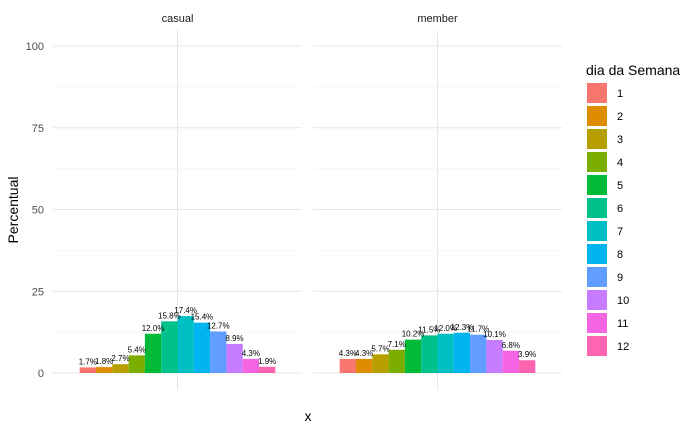 The width and height of the screenshot is (700, 432). Describe the element at coordinates (429, 329) in the screenshot. I see `bar-data-label: 11.5%` at that location.